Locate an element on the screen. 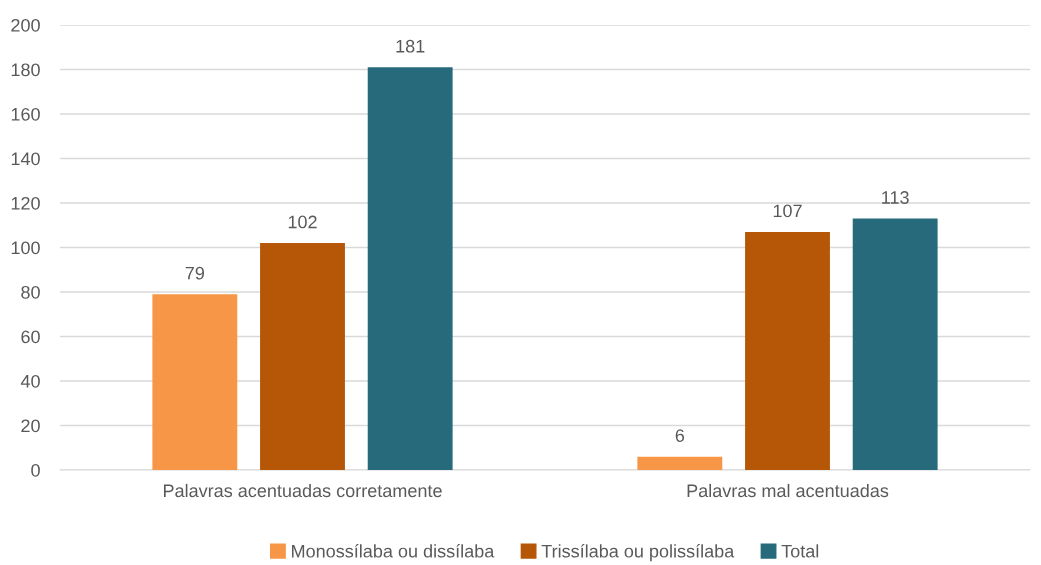  data-label: 102 is located at coordinates (302, 222).